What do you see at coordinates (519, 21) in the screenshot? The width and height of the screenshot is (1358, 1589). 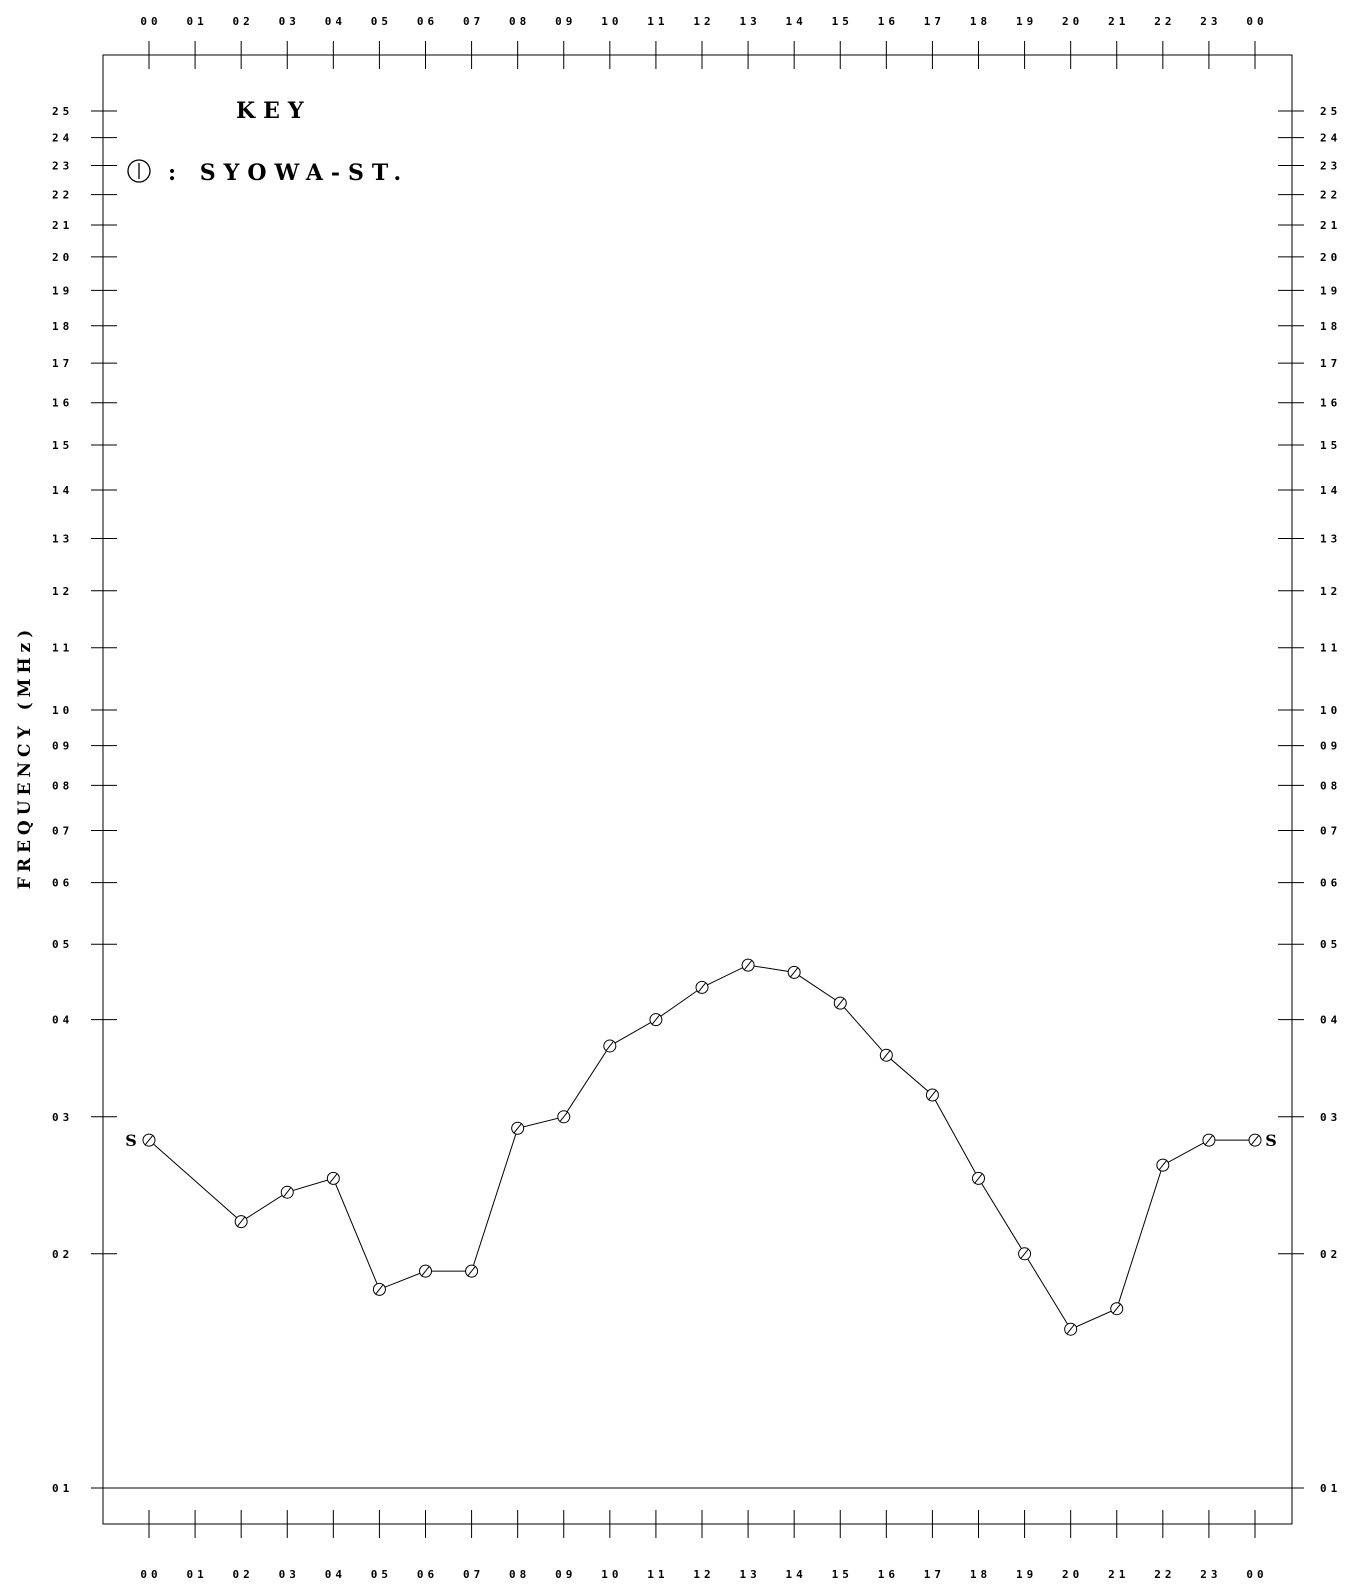 I see `x-tick-label-top: 08` at bounding box center [519, 21].